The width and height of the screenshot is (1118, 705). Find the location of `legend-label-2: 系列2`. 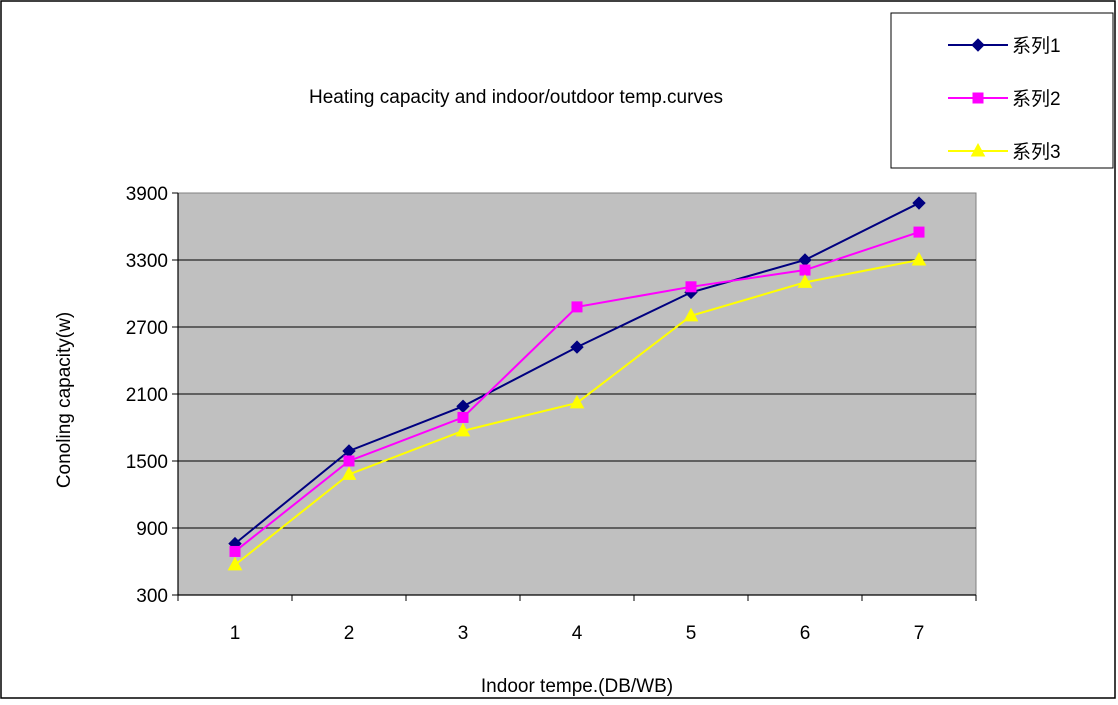

legend-label-2: 系列2 is located at coordinates (1036, 99).